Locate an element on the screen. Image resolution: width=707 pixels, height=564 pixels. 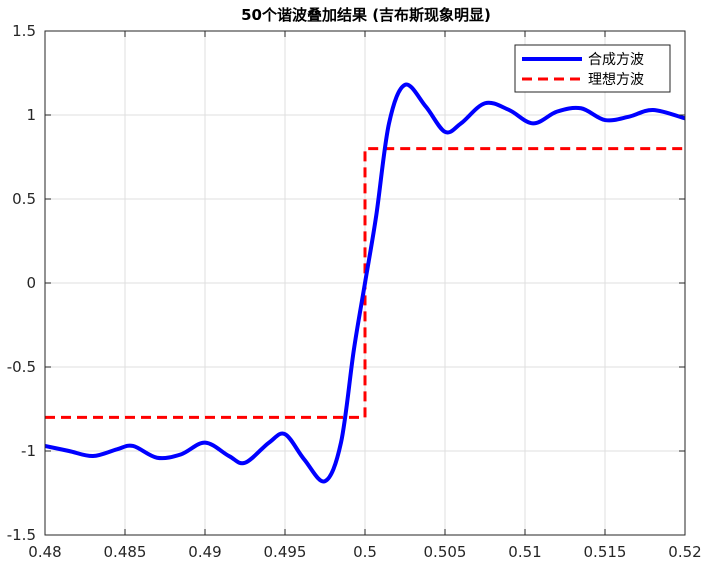
x-tick-label: 0.495 is located at coordinates (285, 552).